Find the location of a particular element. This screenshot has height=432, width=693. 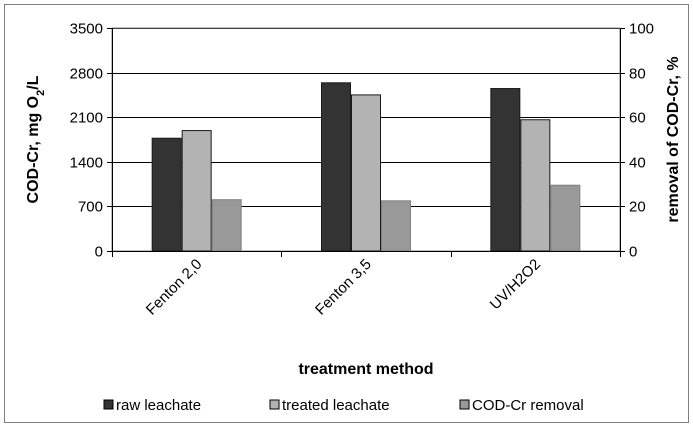

y2-tick-label: 80 is located at coordinates (637, 74).